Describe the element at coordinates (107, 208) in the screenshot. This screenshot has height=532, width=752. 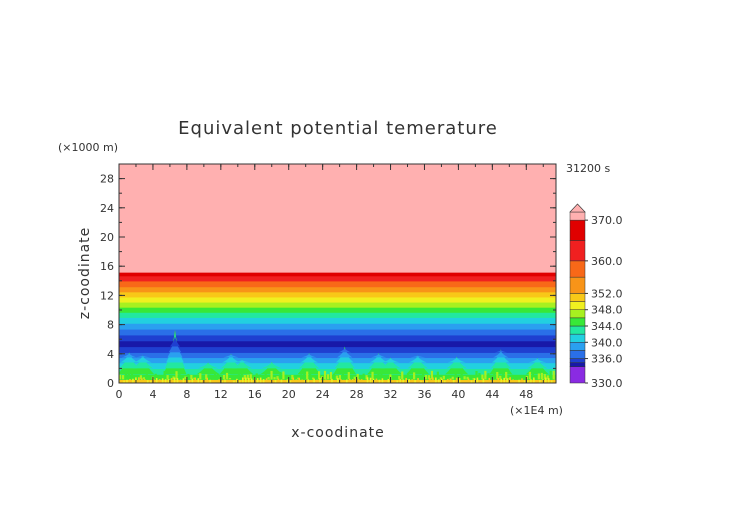
I see `y-tick-label-6: 24` at that location.